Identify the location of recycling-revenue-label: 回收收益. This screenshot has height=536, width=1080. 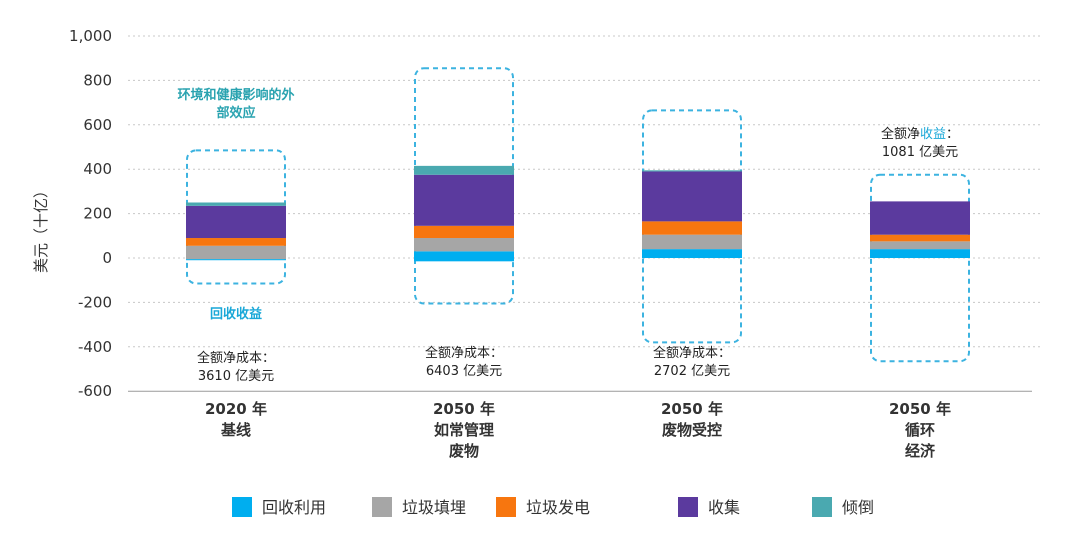
(236, 314).